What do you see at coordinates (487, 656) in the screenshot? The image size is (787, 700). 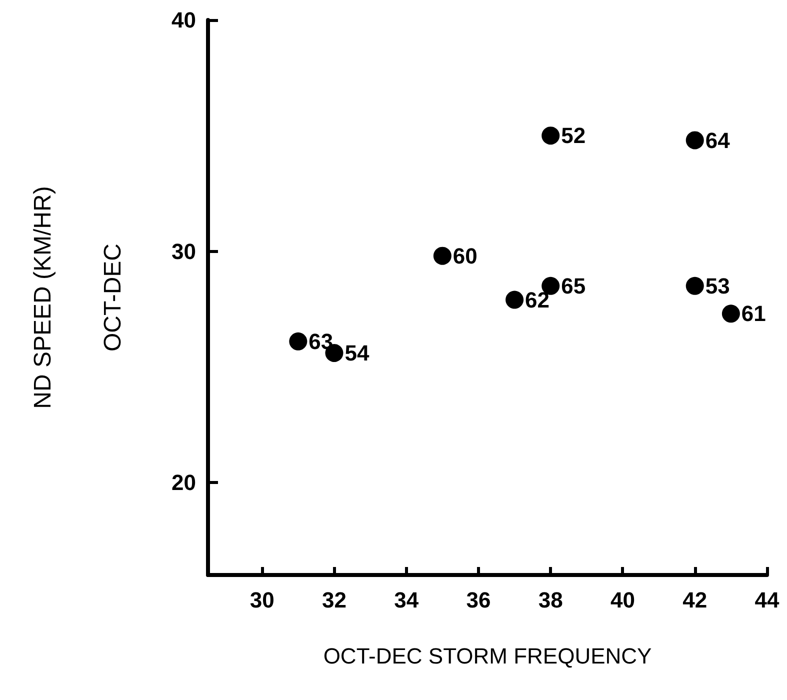 I see `x-axis-title: OCT-DEC STORM FREQUENCY` at bounding box center [487, 656].